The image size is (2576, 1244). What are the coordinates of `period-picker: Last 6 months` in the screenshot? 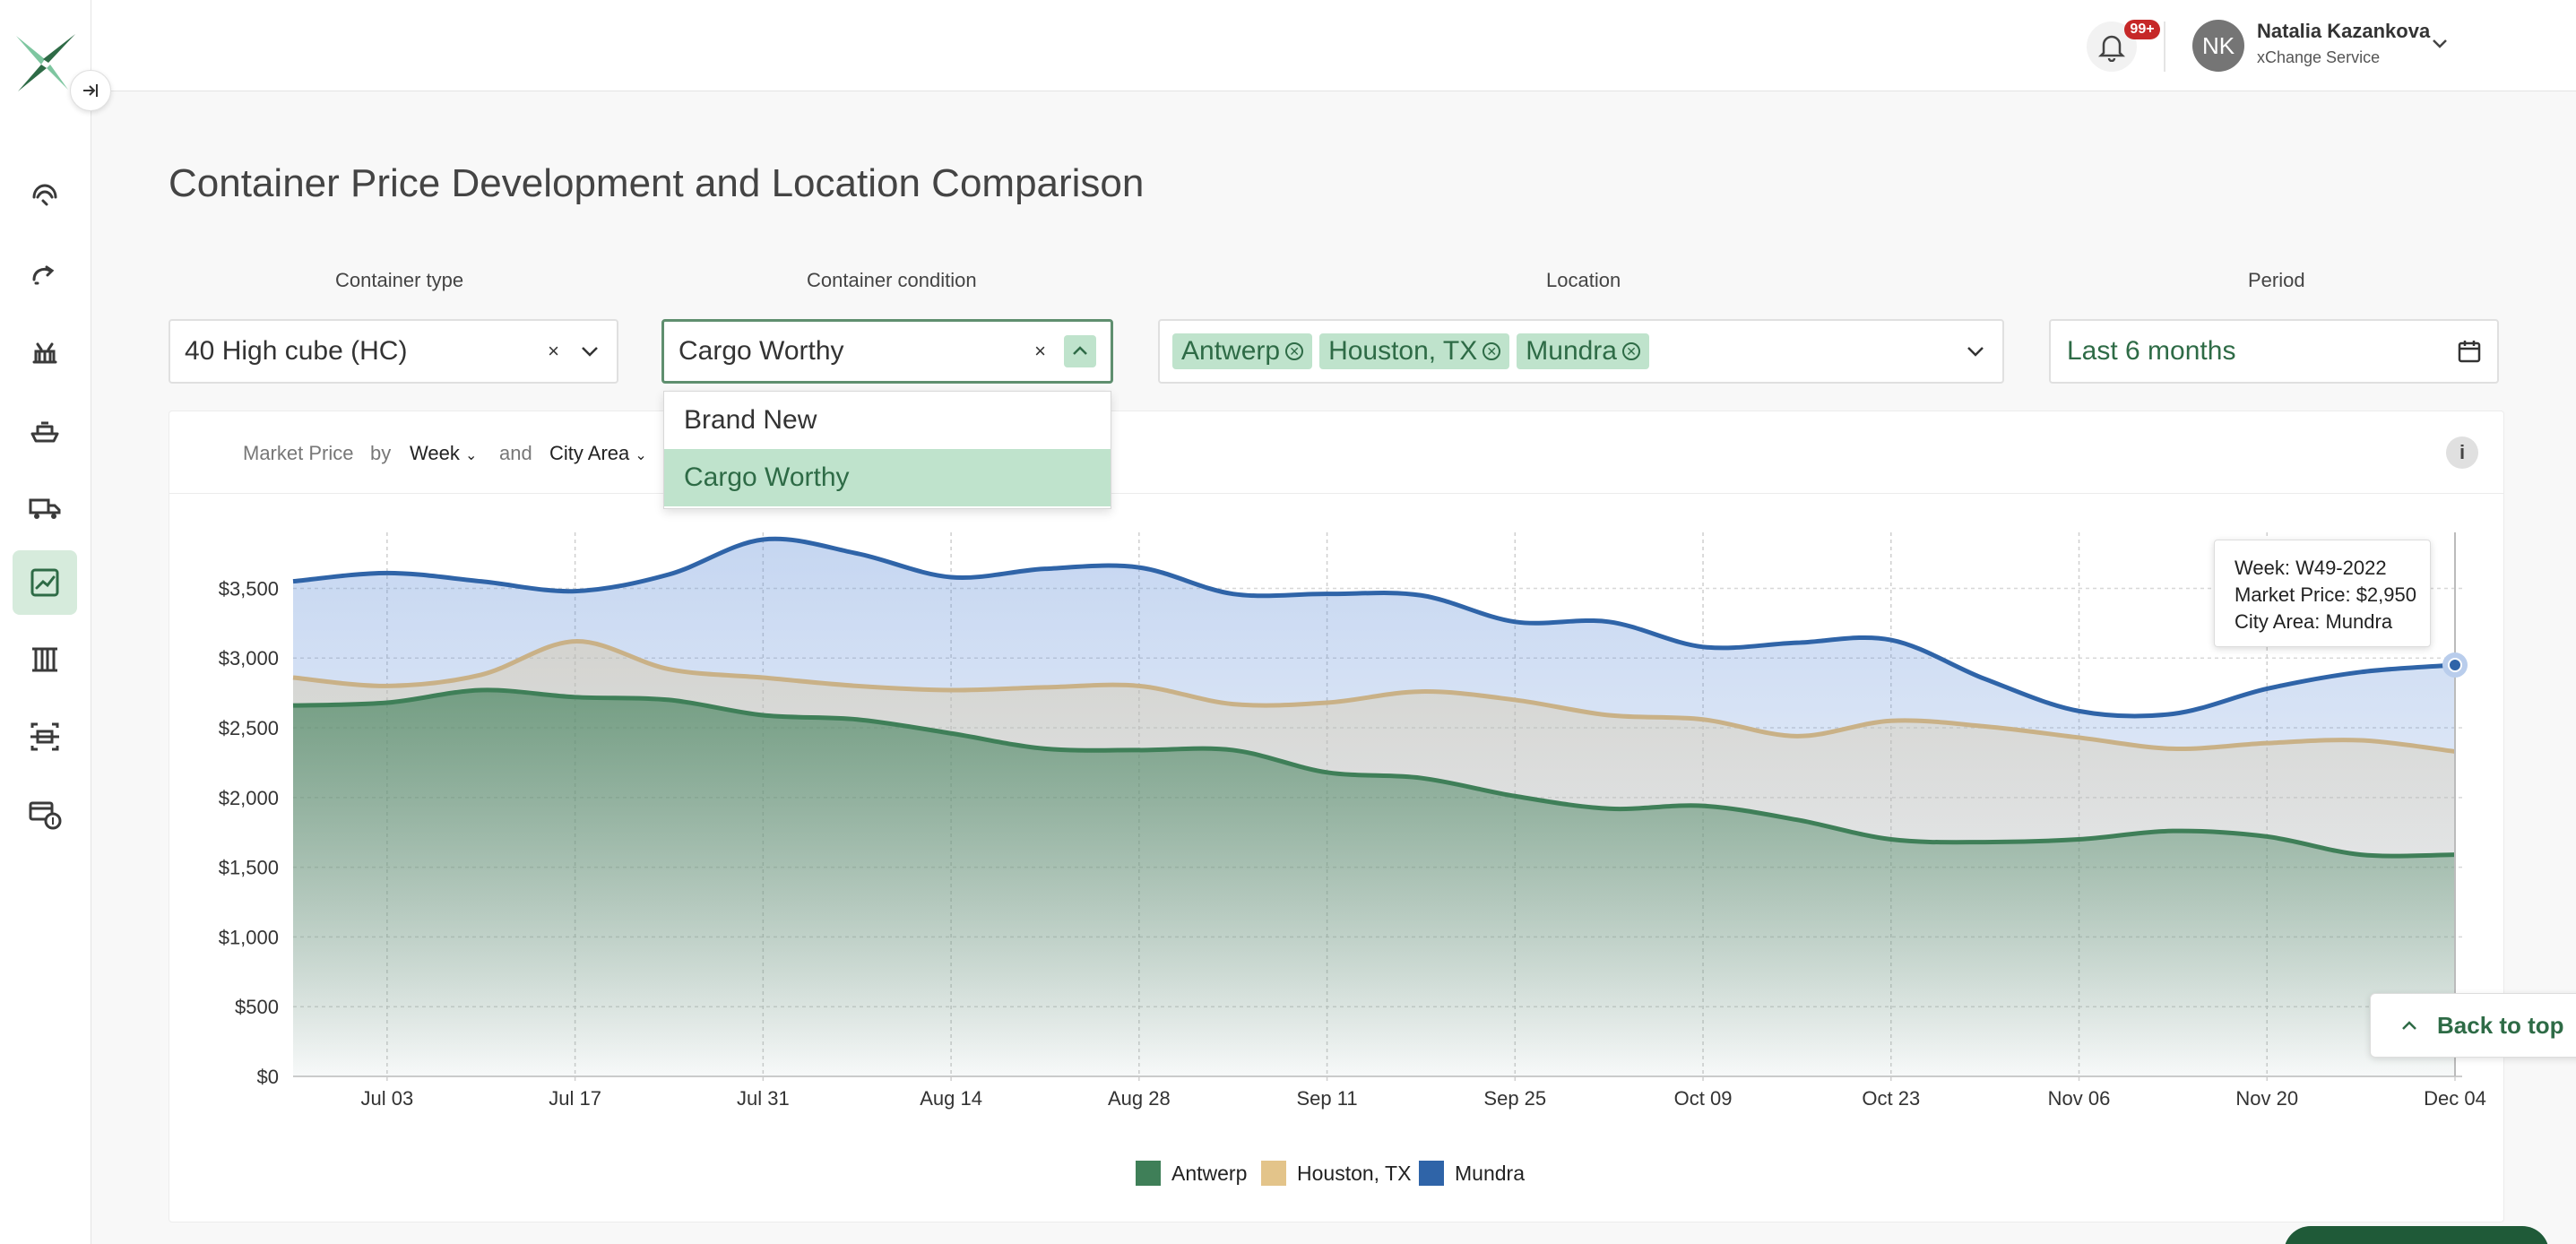 It's located at (2274, 351).